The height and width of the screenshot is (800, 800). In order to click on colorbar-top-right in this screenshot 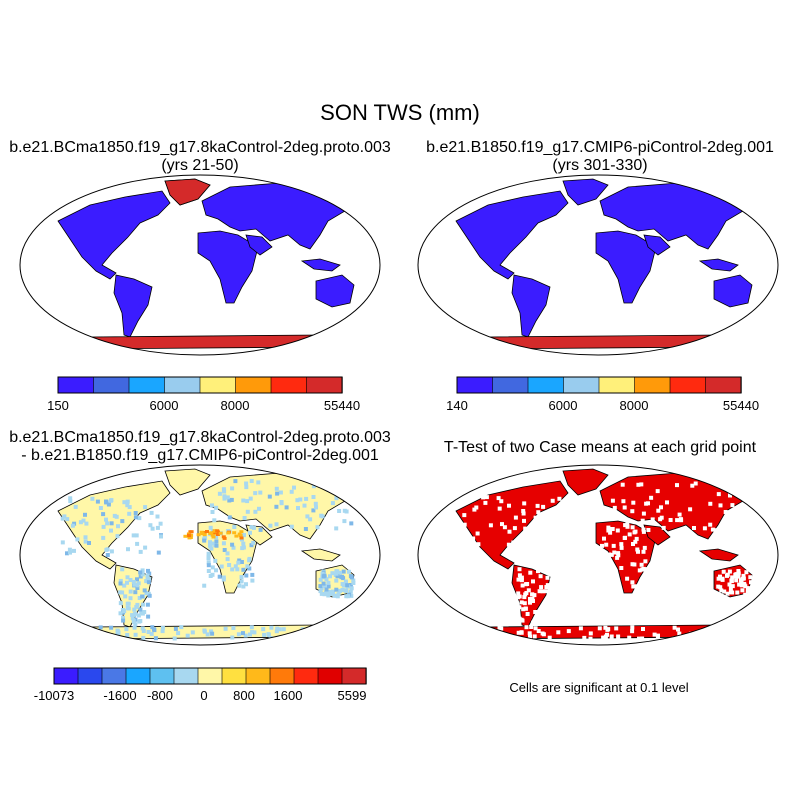, I will do `click(599, 385)`.